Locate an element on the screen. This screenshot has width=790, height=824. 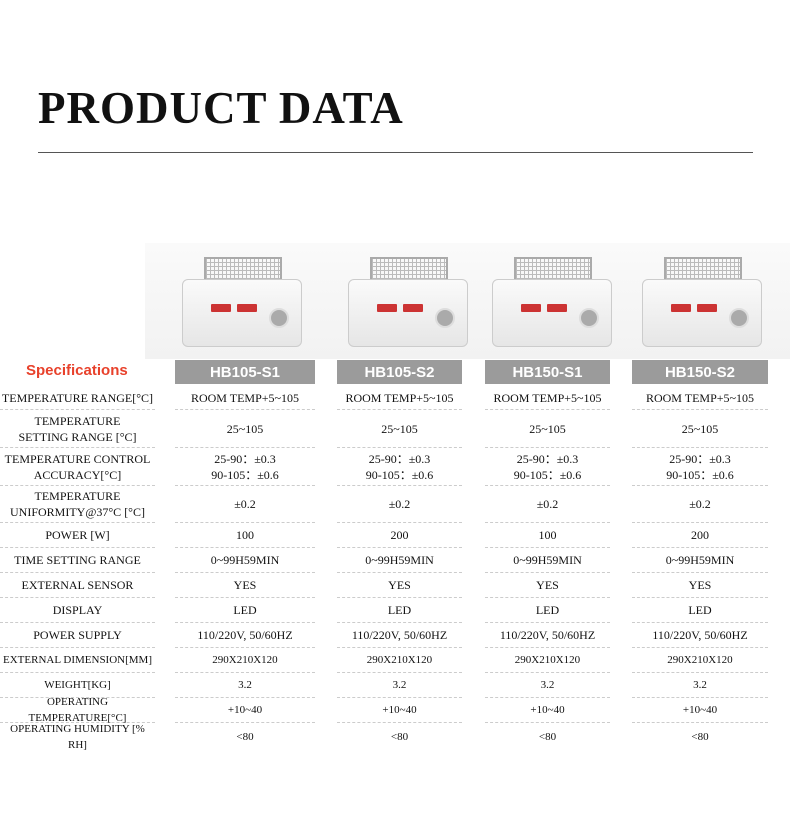
model-header: HB150-S1 is located at coordinates (547, 372).